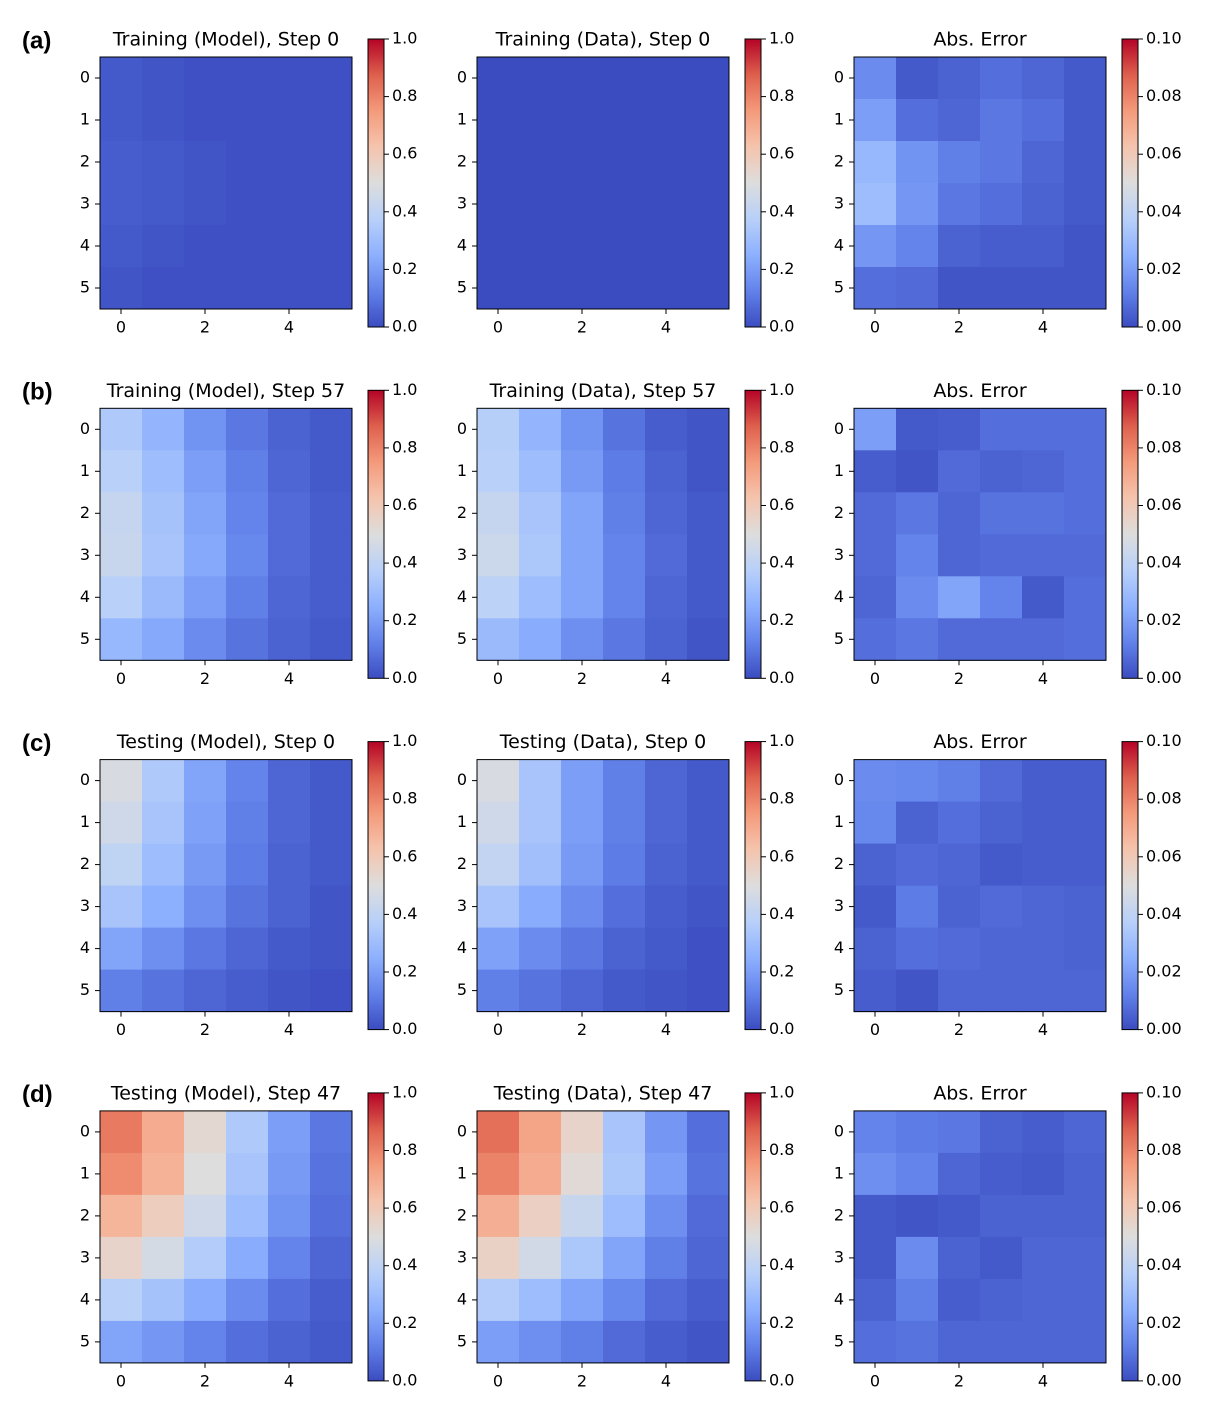 The image size is (1212, 1418). Describe the element at coordinates (85, 203) in the screenshot. I see `y-tick-label: 3` at that location.